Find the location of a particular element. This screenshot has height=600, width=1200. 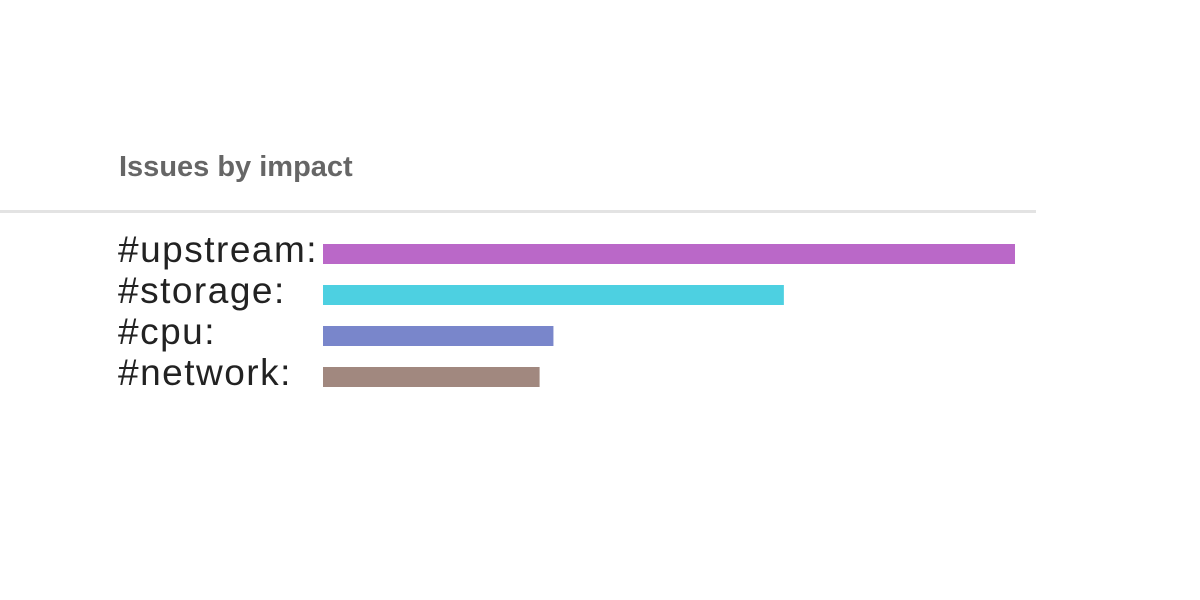

bar-label-cpu: #cpu: is located at coordinates (167, 331).